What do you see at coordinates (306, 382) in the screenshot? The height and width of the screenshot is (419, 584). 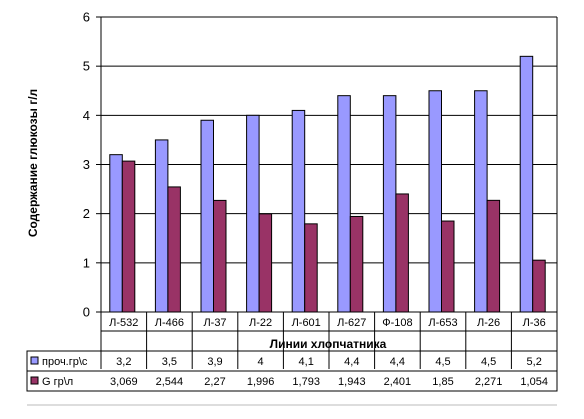 I see `data-value: 1,793` at bounding box center [306, 382].